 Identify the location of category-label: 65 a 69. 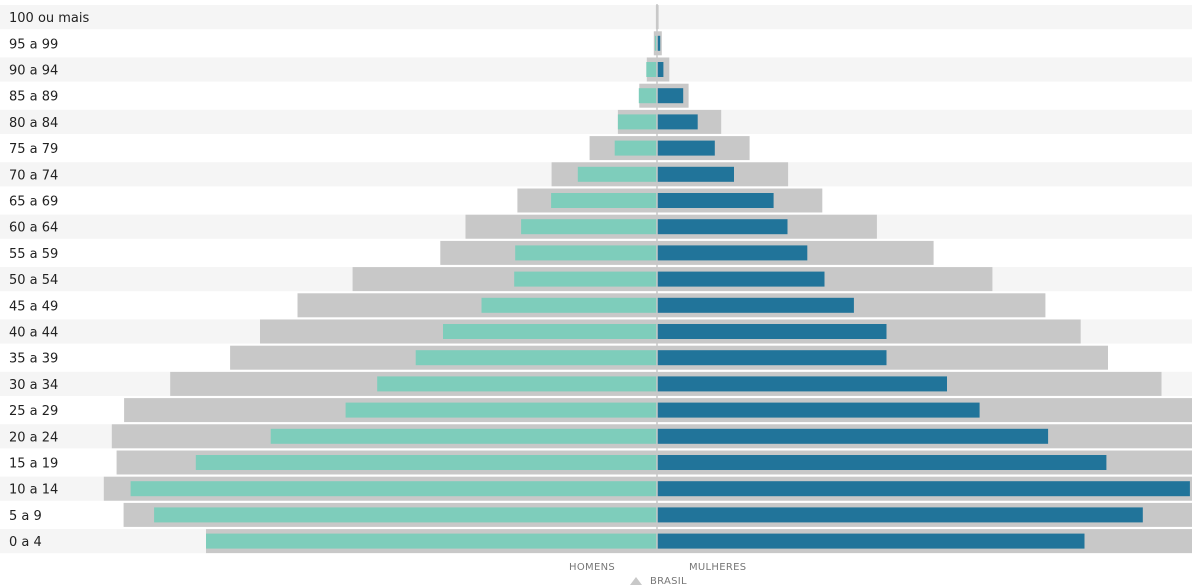
(33, 202).